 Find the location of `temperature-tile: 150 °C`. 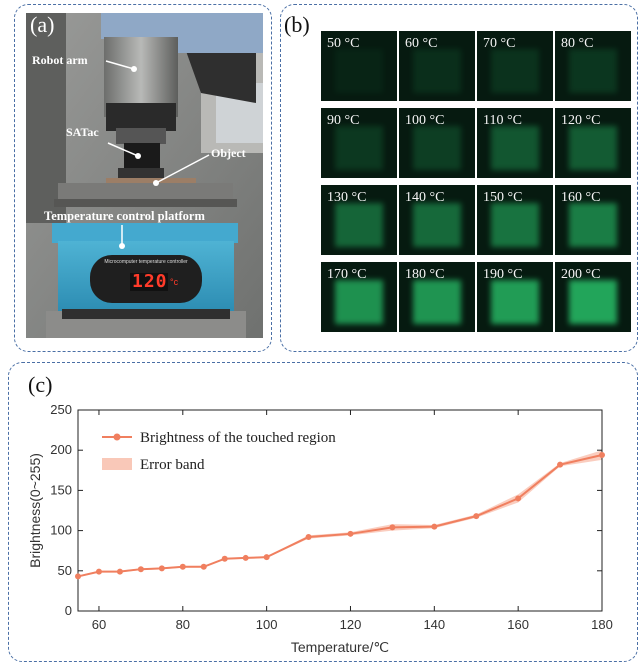

temperature-tile: 150 °C is located at coordinates (515, 220).